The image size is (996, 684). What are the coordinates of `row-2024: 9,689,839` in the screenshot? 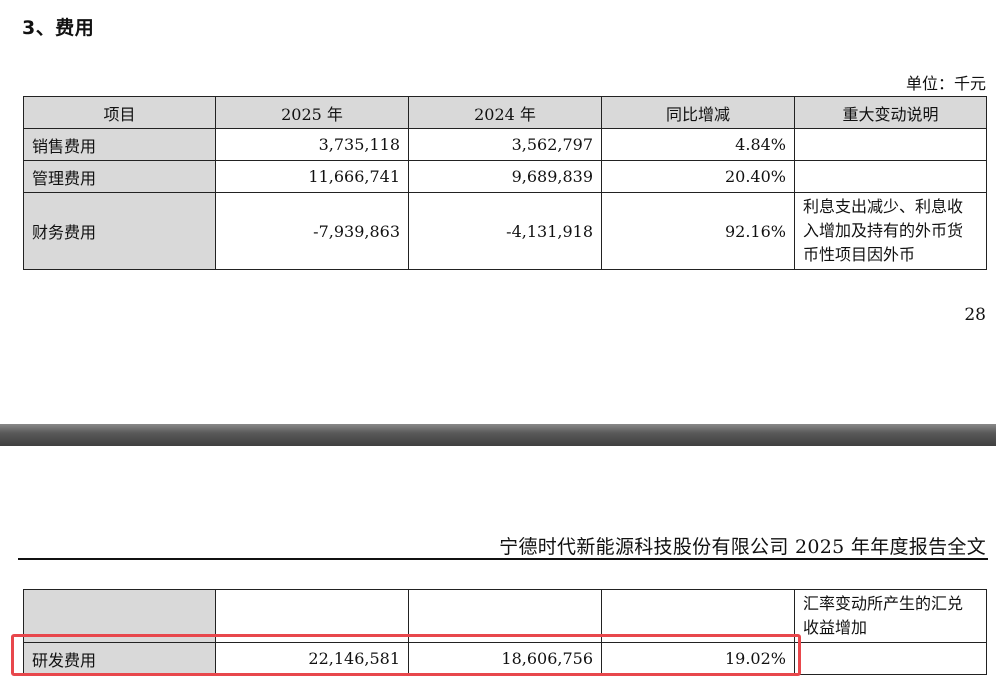 It's located at (505, 176).